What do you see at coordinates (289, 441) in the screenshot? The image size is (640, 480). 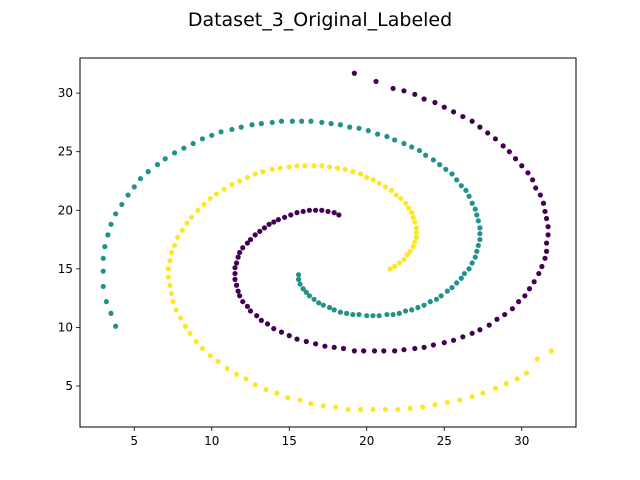 I see `x-tick-label: 15` at bounding box center [289, 441].